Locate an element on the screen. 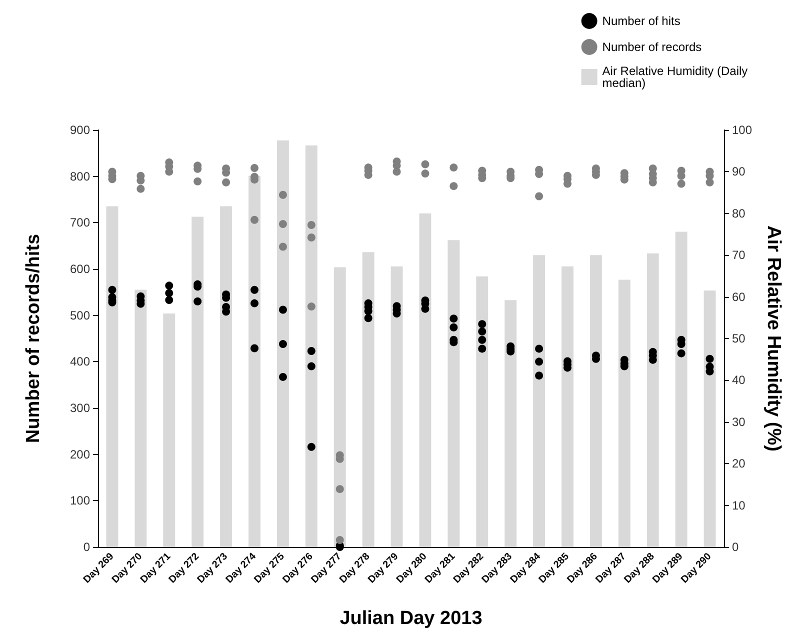 This screenshot has height=643, width=804. y-axis-title: Number of records/hits is located at coordinates (33, 339).